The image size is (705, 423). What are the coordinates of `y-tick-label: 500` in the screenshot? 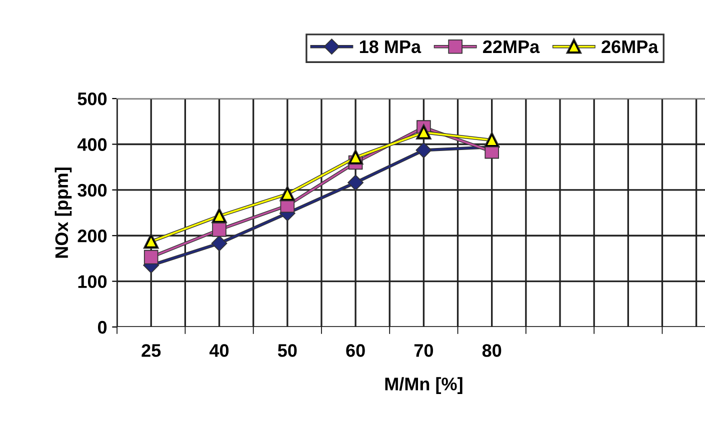 It's located at (92, 99).